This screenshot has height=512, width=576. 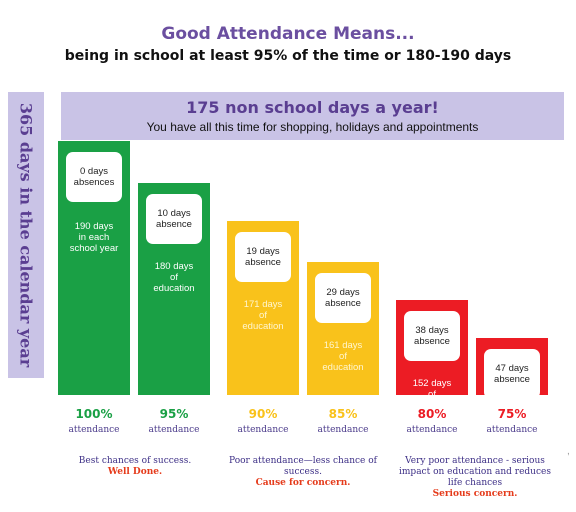 What do you see at coordinates (263, 430) in the screenshot?
I see `attendance-label-2: attendance` at bounding box center [263, 430].